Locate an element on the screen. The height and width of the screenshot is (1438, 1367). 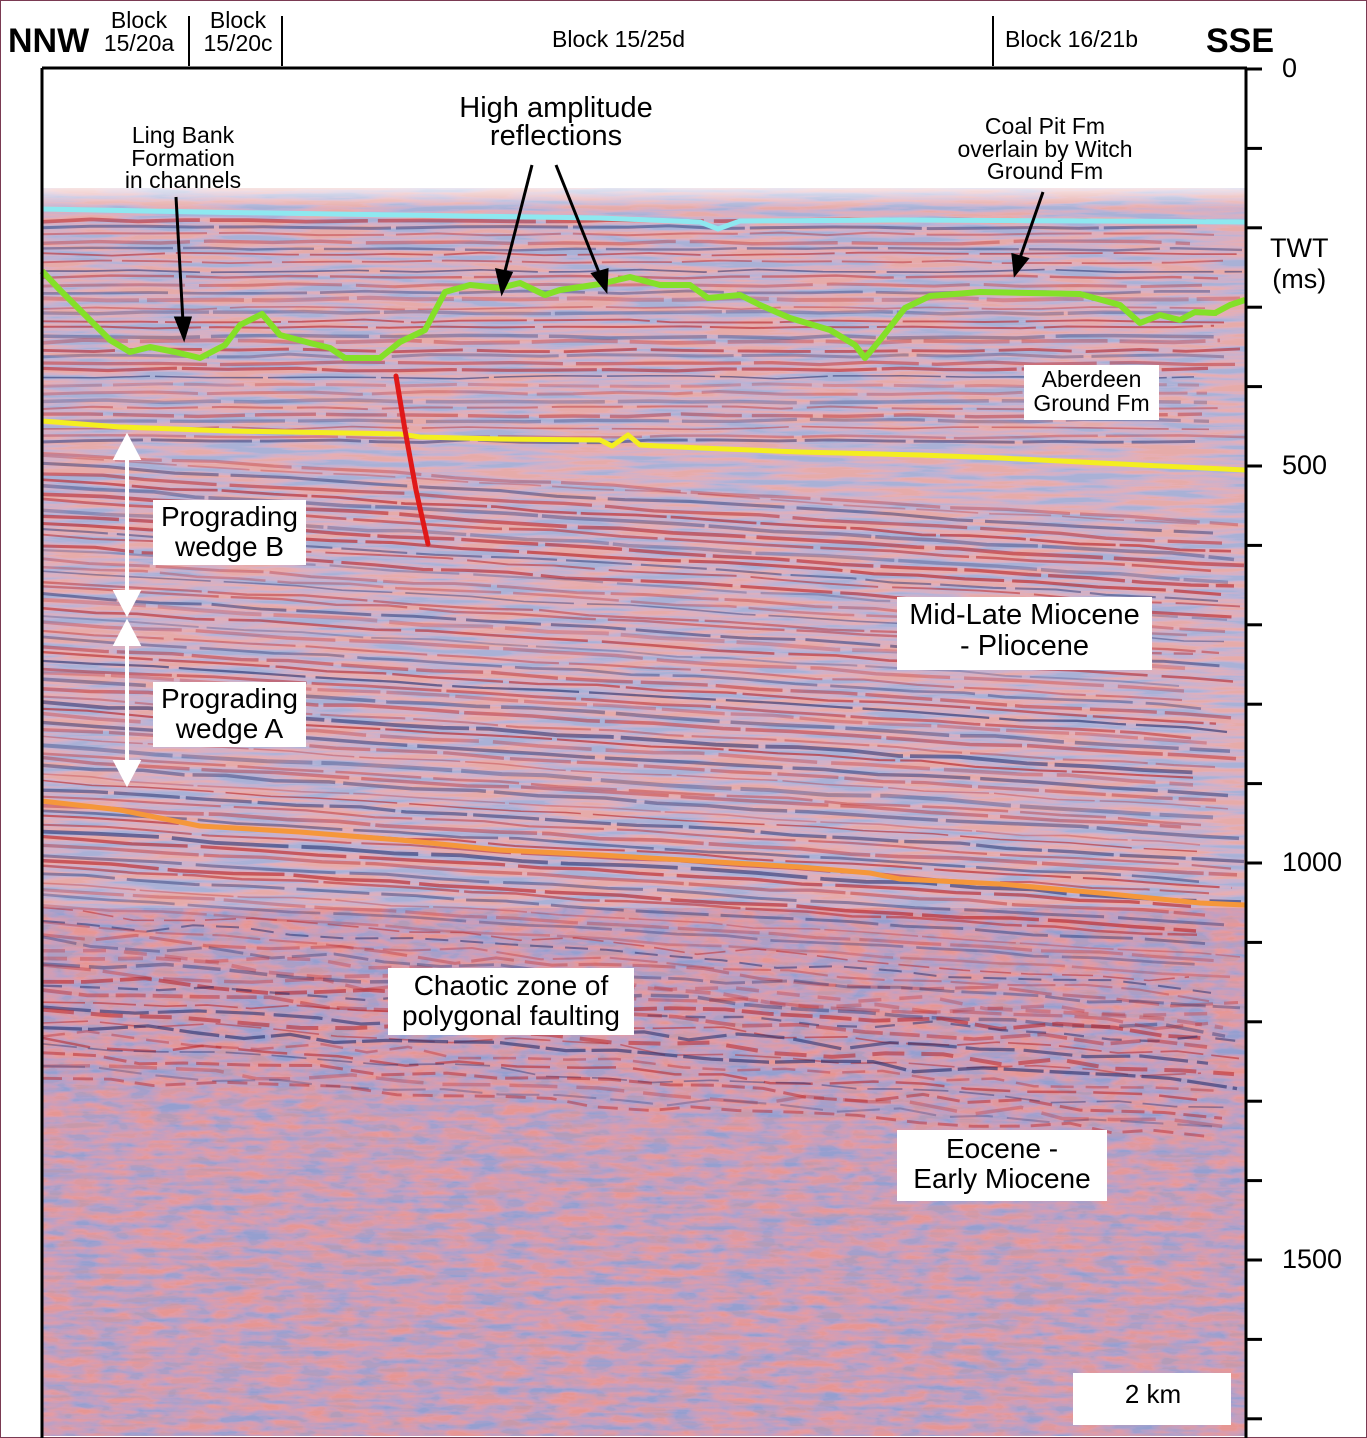
label-line: Early Miocene is located at coordinates (1002, 1178).